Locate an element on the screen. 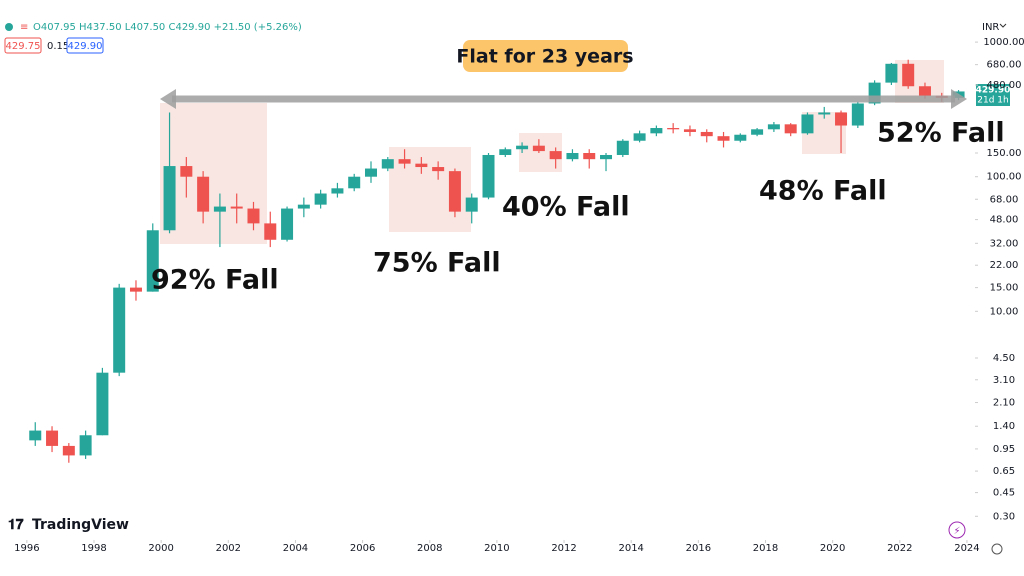  currency: INR is located at coordinates (990, 27).